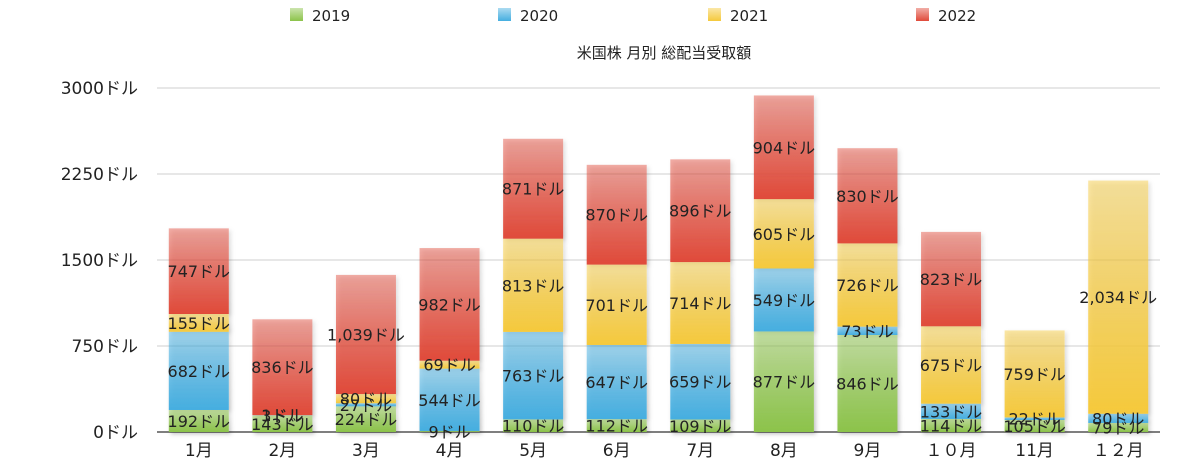 Image resolution: width=1200 pixels, height=464 pixels. Describe the element at coordinates (922, 14) in the screenshot. I see `legend-swatch-2022` at that location.